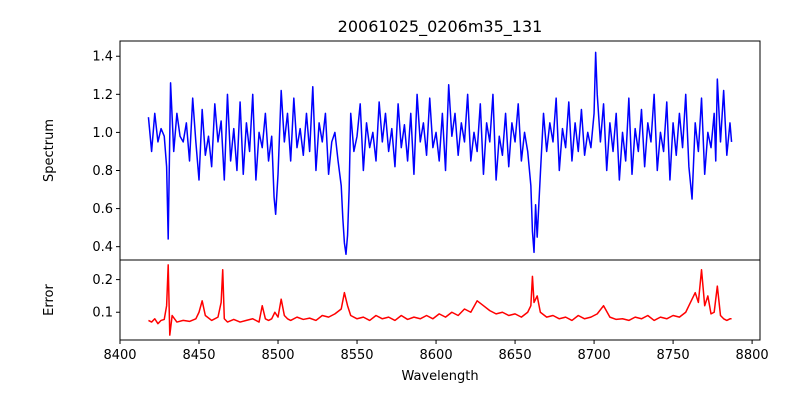  What do you see at coordinates (436, 355) in the screenshot?
I see `x-tick-label: 8600` at bounding box center [436, 355].